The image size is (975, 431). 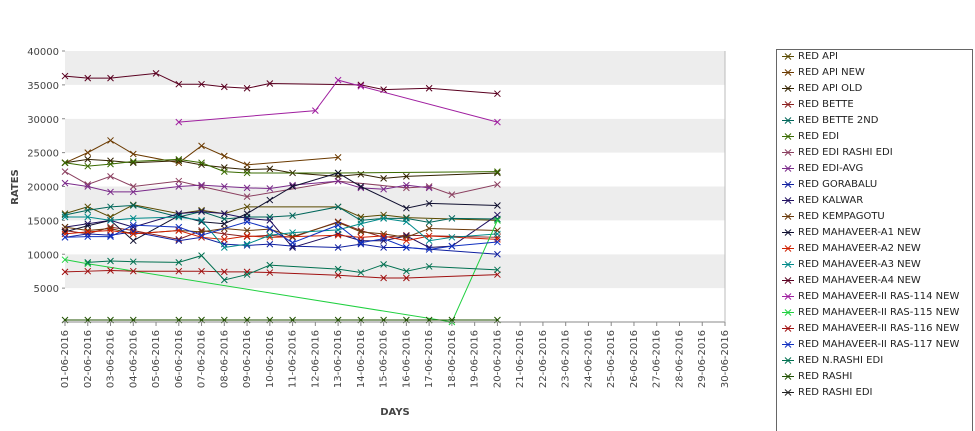 I want to click on legend-item: RED N.RASHI EDI, so click(x=874, y=360).